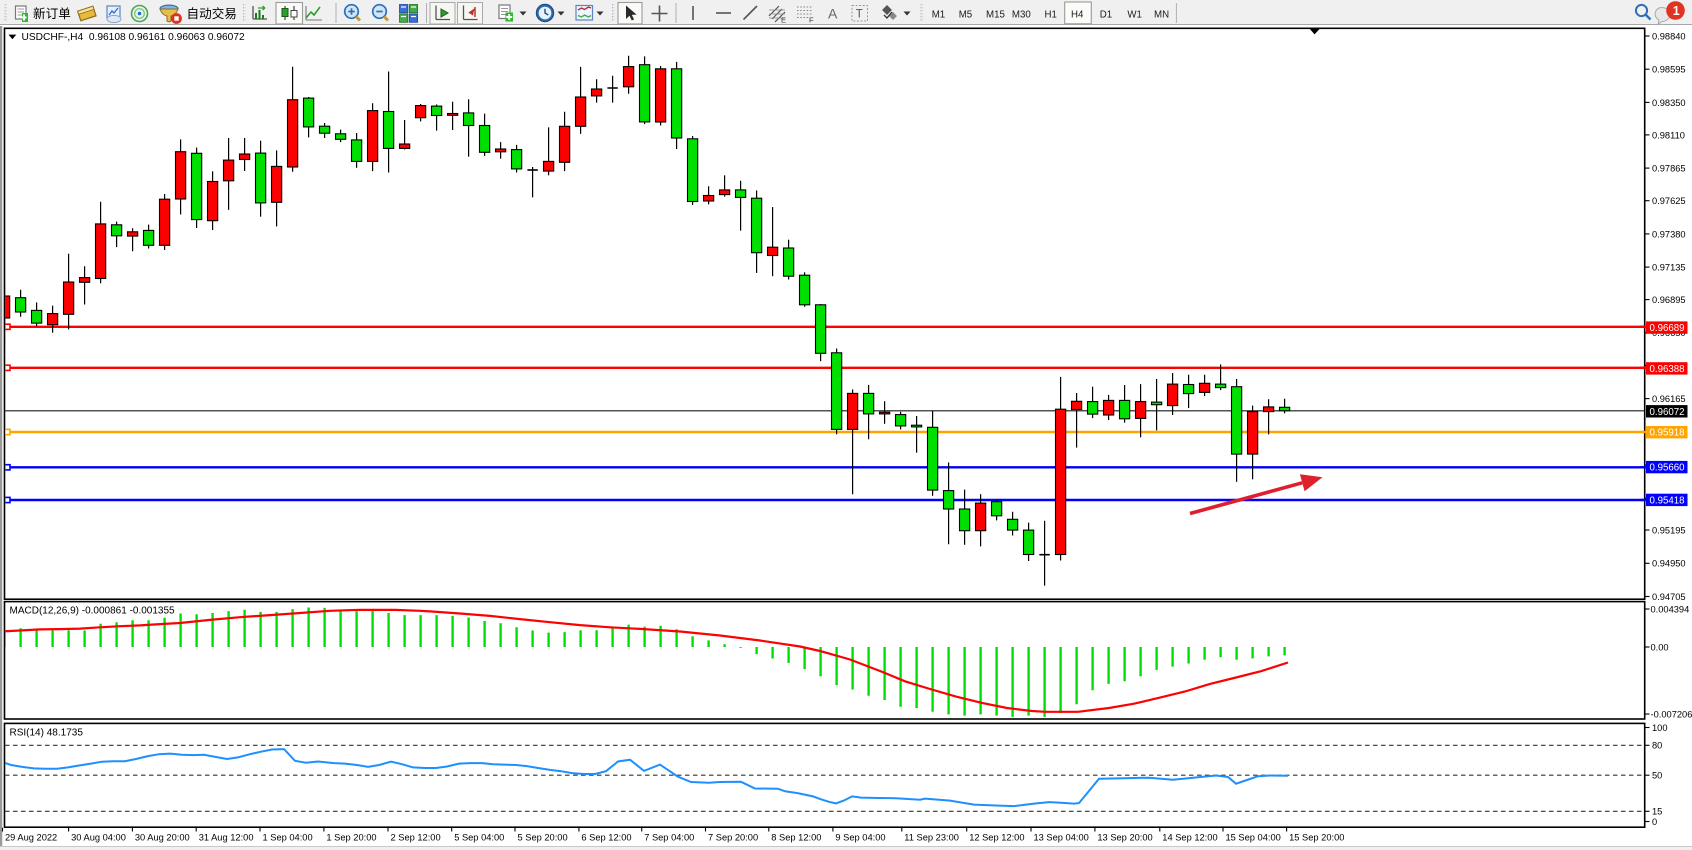 The image size is (1692, 850). I want to click on svg-text: 9 Sep 04:00, so click(860, 838).